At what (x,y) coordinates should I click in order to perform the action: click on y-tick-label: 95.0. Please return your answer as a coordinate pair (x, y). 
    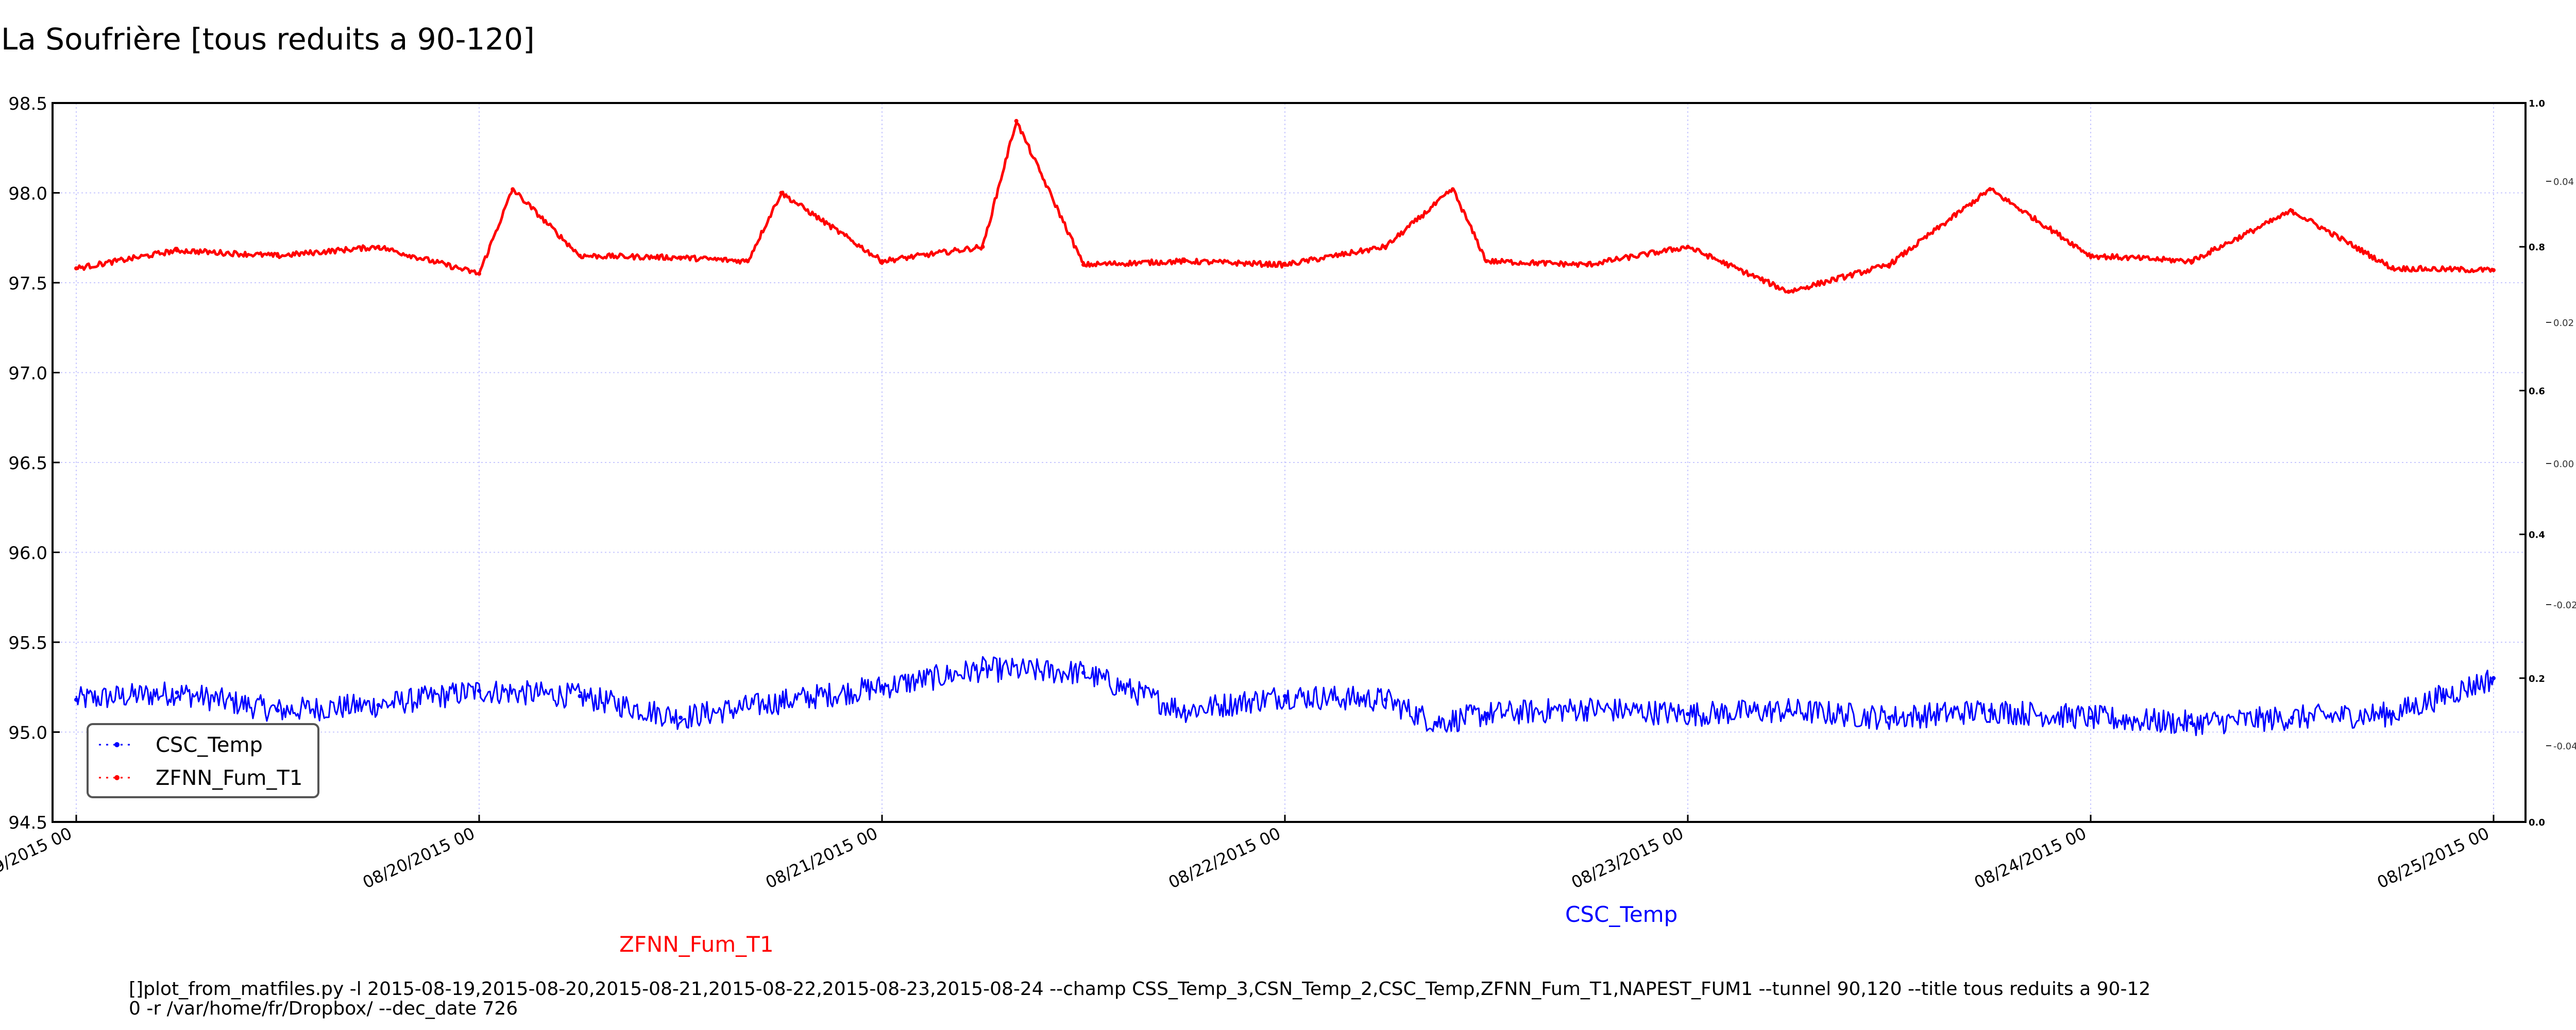
    Looking at the image, I should click on (27, 733).